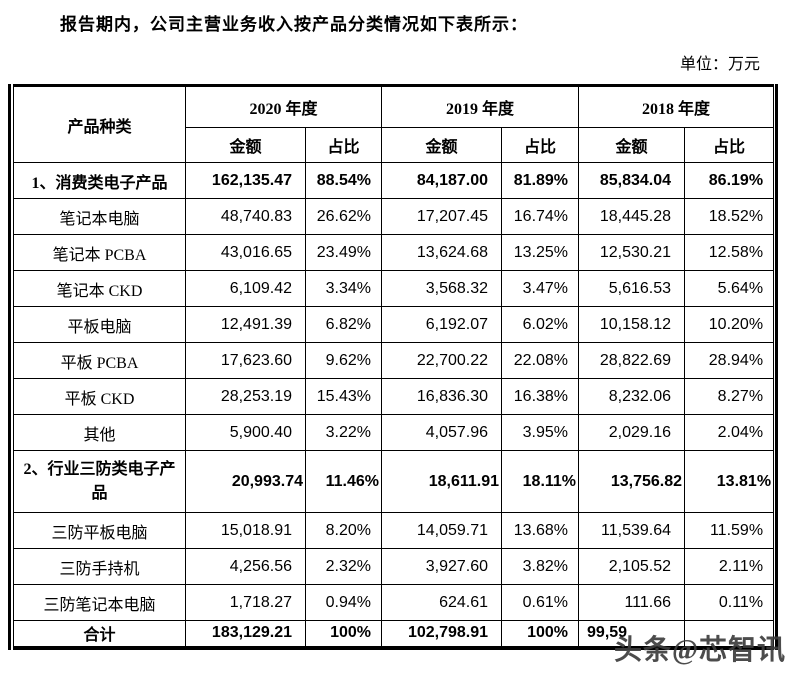 Image resolution: width=786 pixels, height=674 pixels. What do you see at coordinates (729, 180) in the screenshot?
I see `ratio-cell: 86.19%` at bounding box center [729, 180].